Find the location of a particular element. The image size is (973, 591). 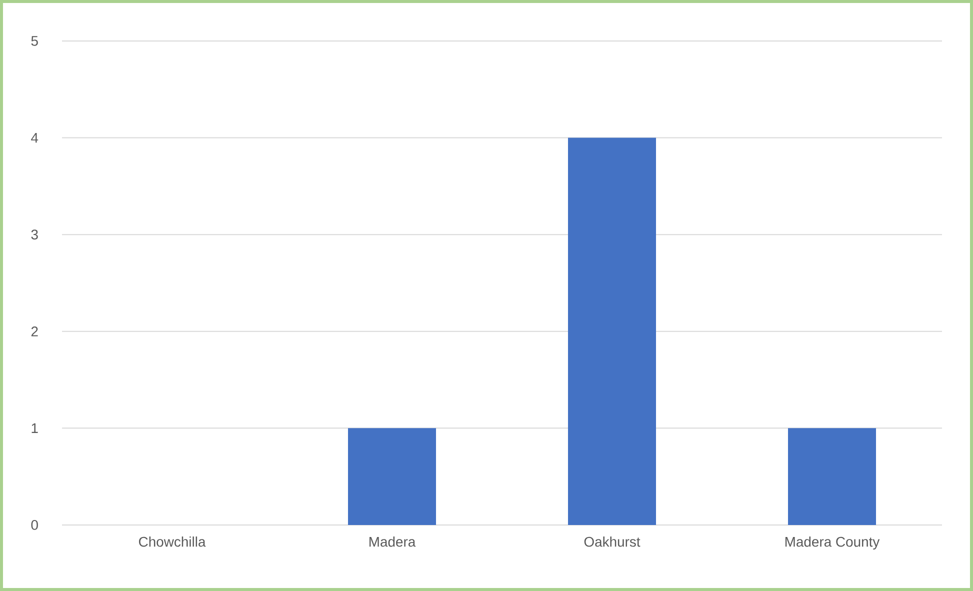

y-tick-label: 2 is located at coordinates (34, 331).